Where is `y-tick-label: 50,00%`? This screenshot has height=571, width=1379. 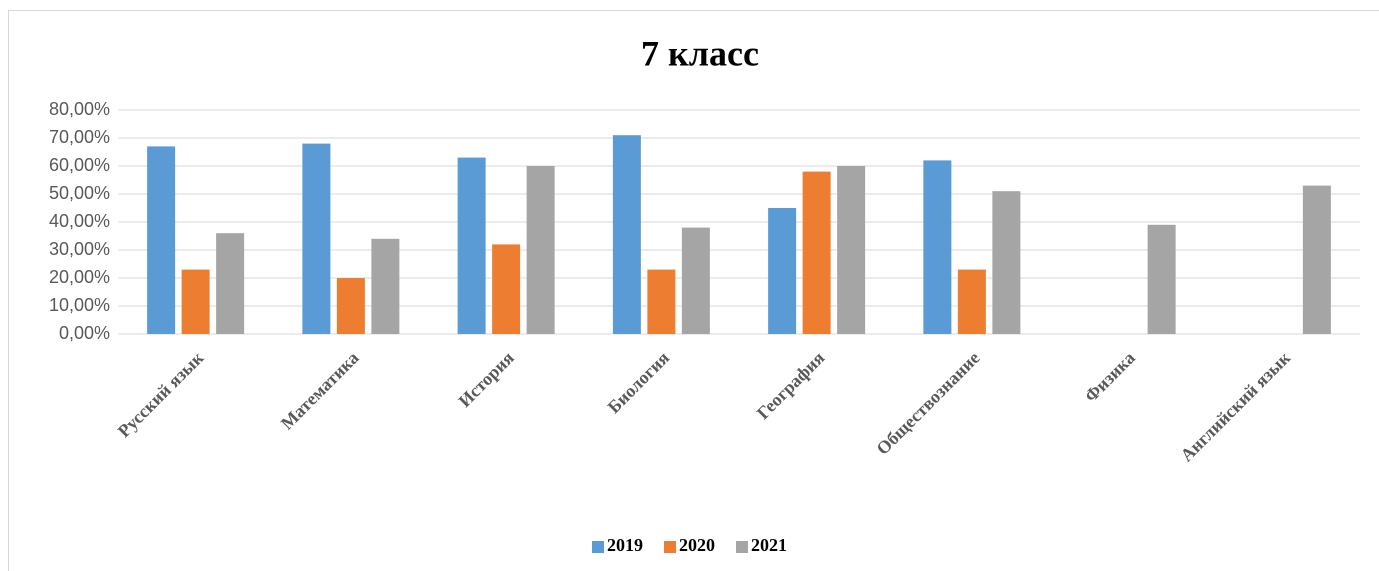
y-tick-label: 50,00% is located at coordinates (79, 193).